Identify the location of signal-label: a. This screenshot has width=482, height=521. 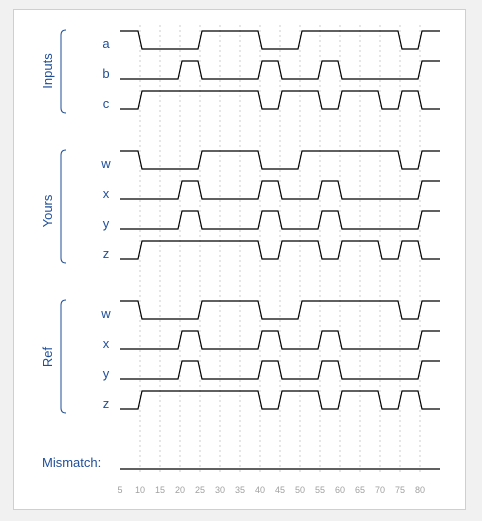
(106, 43).